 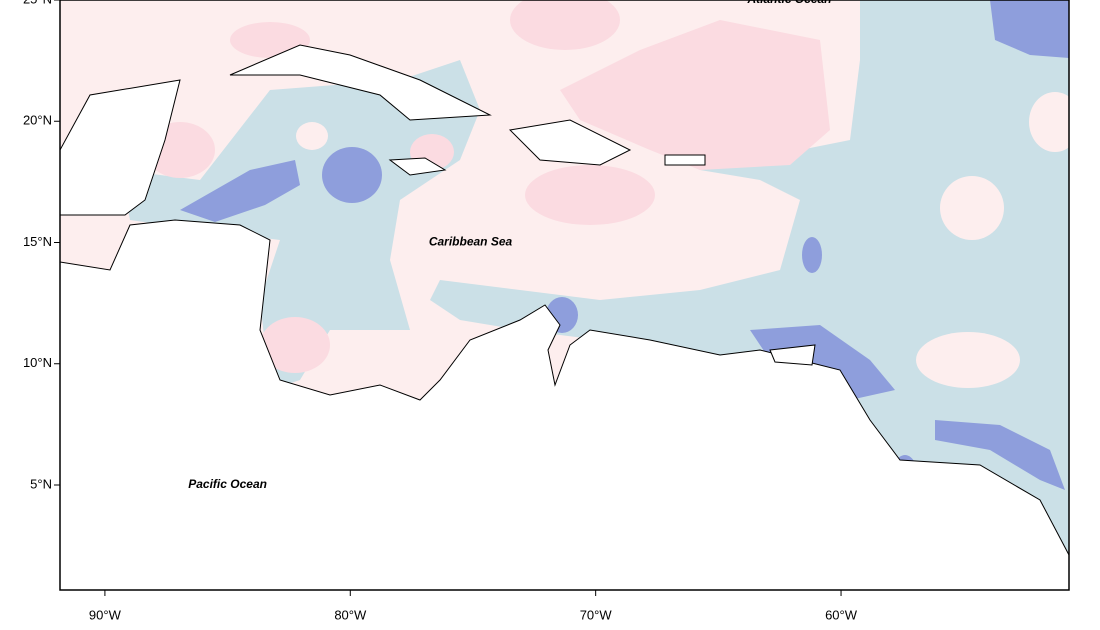 I want to click on place-label: Pacific Ocean, so click(x=227, y=484).